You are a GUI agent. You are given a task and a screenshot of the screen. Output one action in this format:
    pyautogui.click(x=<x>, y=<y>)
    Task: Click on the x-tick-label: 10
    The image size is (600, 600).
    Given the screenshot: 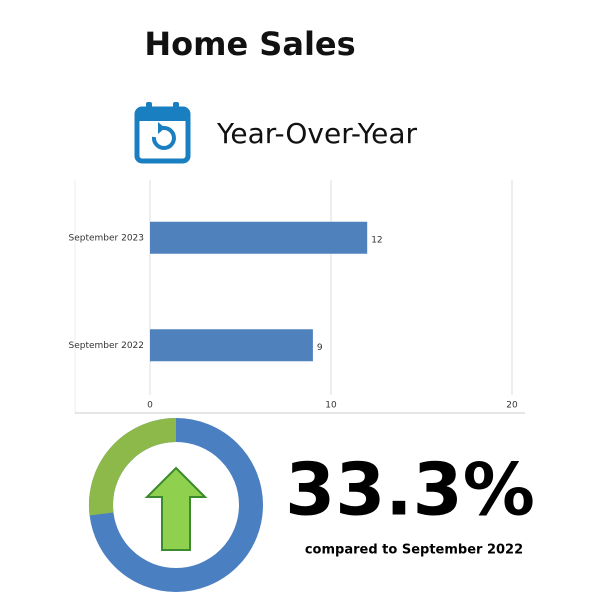 What is the action you would take?
    pyautogui.click(x=331, y=406)
    